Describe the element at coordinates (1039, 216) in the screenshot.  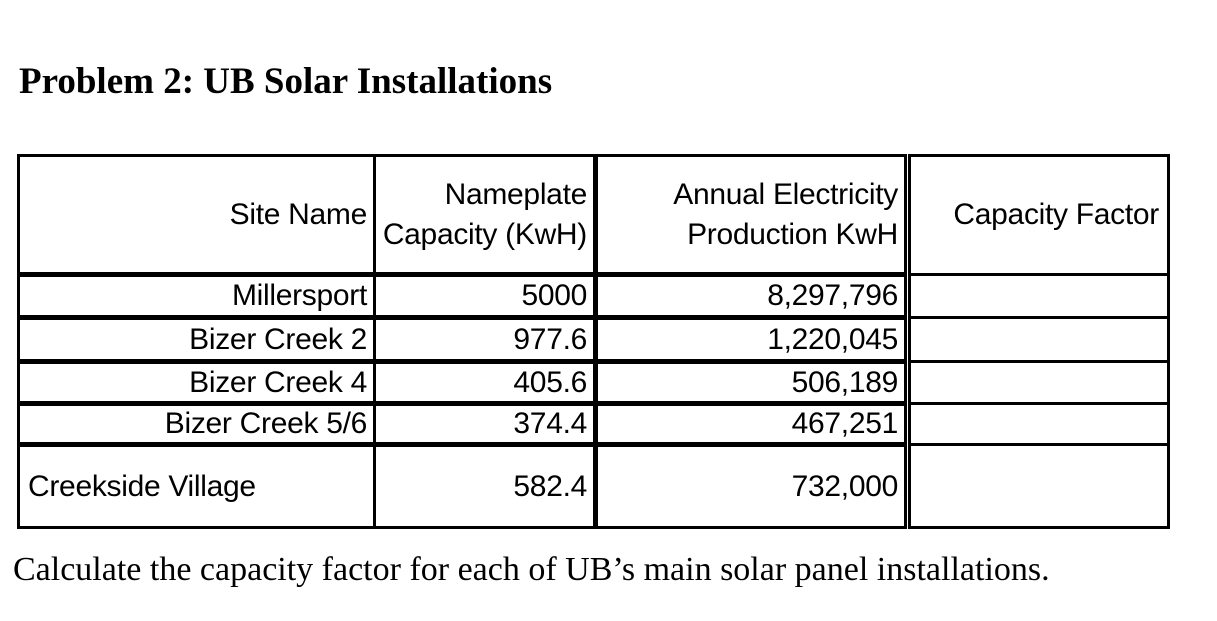
I see `header-capacity-factor: Capacity Factor` at that location.